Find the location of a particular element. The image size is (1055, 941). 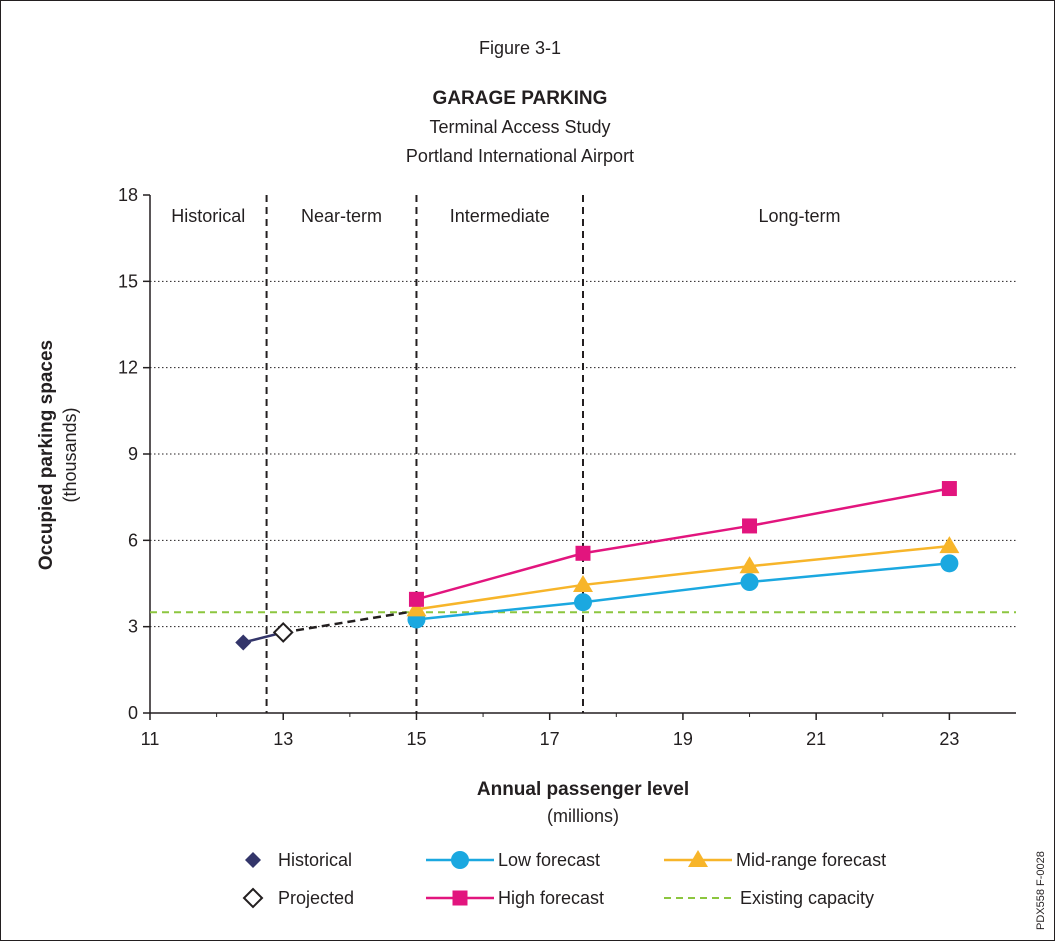

data-series is located at coordinates (583, 566).